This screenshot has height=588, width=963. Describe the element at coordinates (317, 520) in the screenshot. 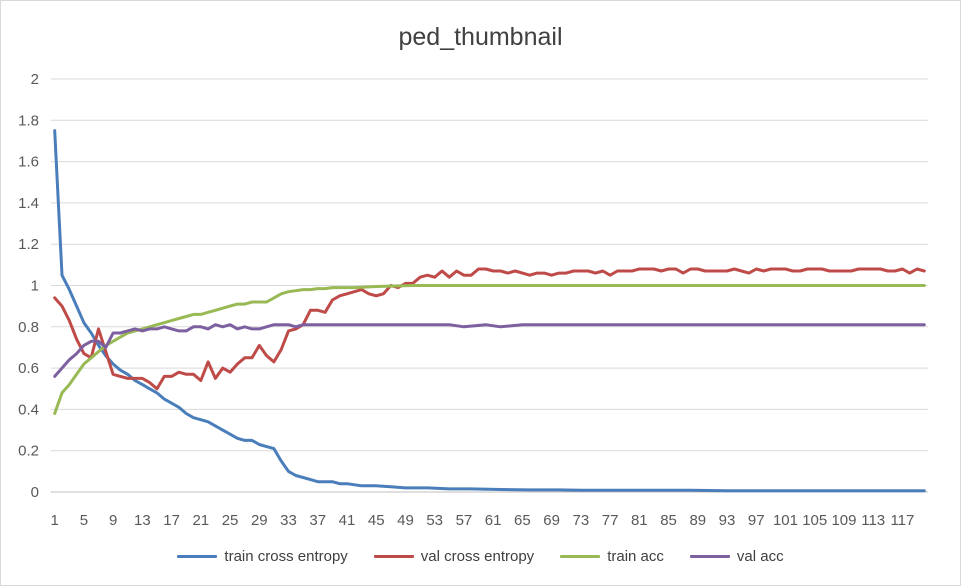

I see `x-tick-label: 37` at that location.